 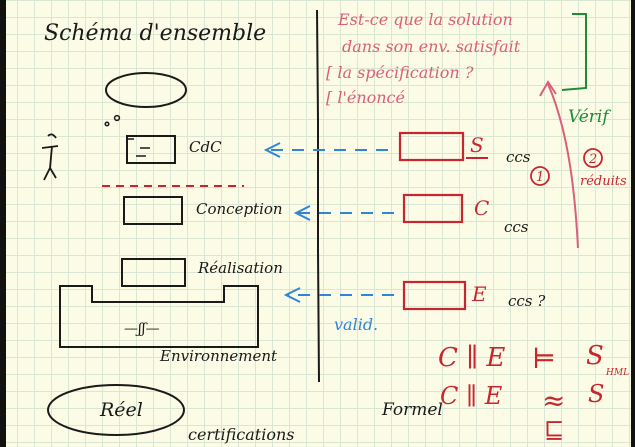 What do you see at coordinates (595, 356) in the screenshot?
I see `equation-1-right: S` at bounding box center [595, 356].